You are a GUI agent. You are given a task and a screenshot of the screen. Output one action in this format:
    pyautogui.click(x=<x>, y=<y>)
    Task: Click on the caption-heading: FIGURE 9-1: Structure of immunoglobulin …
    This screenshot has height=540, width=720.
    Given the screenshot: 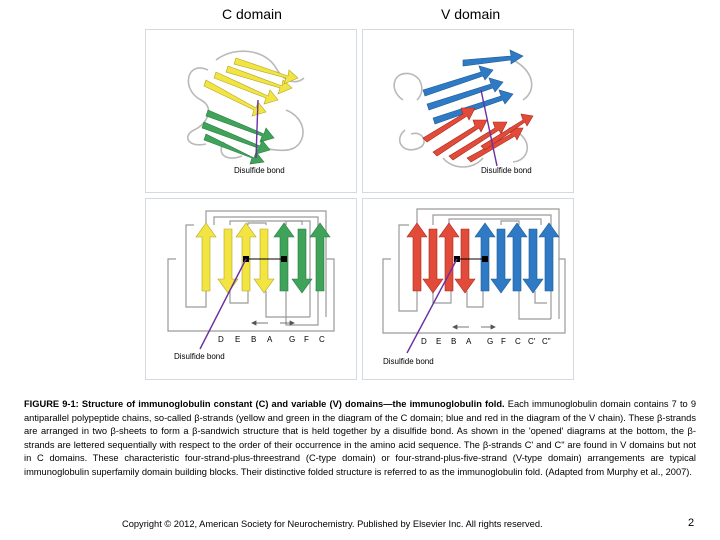 What is the action you would take?
    pyautogui.click(x=264, y=404)
    